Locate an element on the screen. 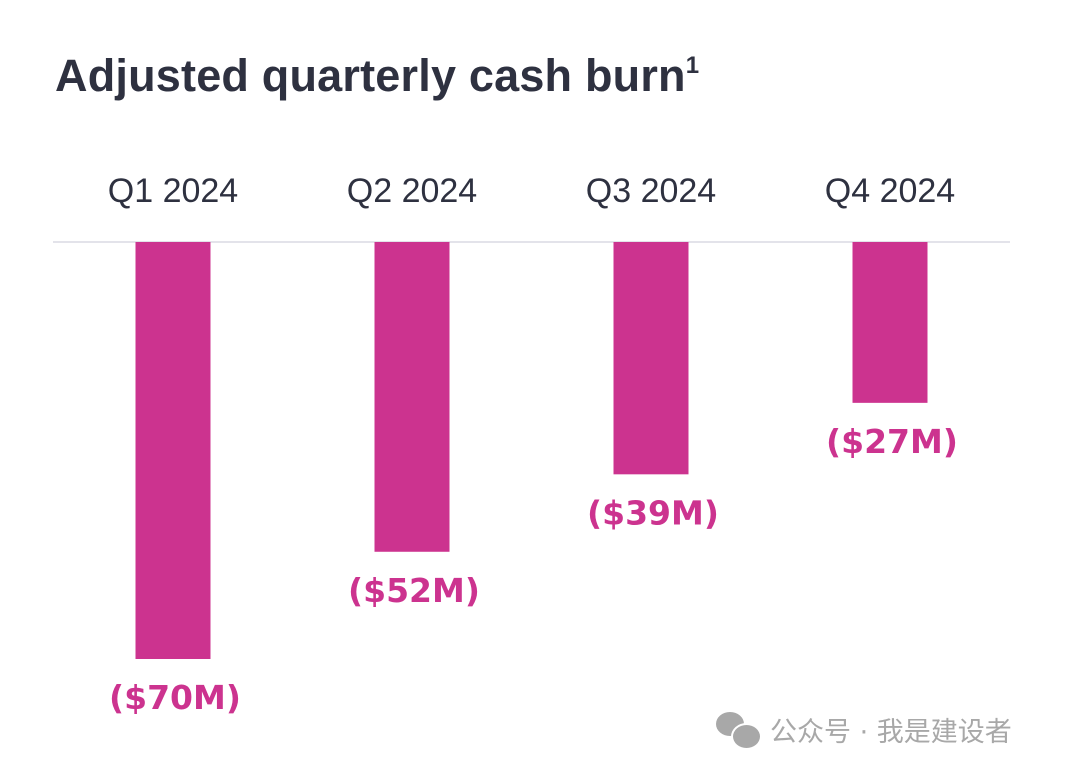 This screenshot has height=773, width=1080. watermark-text: 公众号 · 我是建设者 is located at coordinates (891, 732).